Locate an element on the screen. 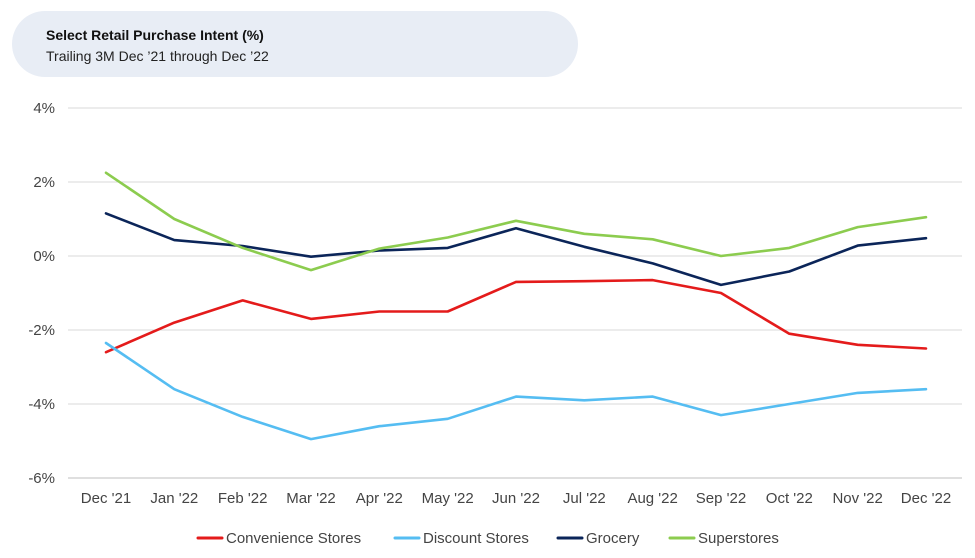 The image size is (975, 558). x-tick-label: Sep '22 is located at coordinates (721, 498).